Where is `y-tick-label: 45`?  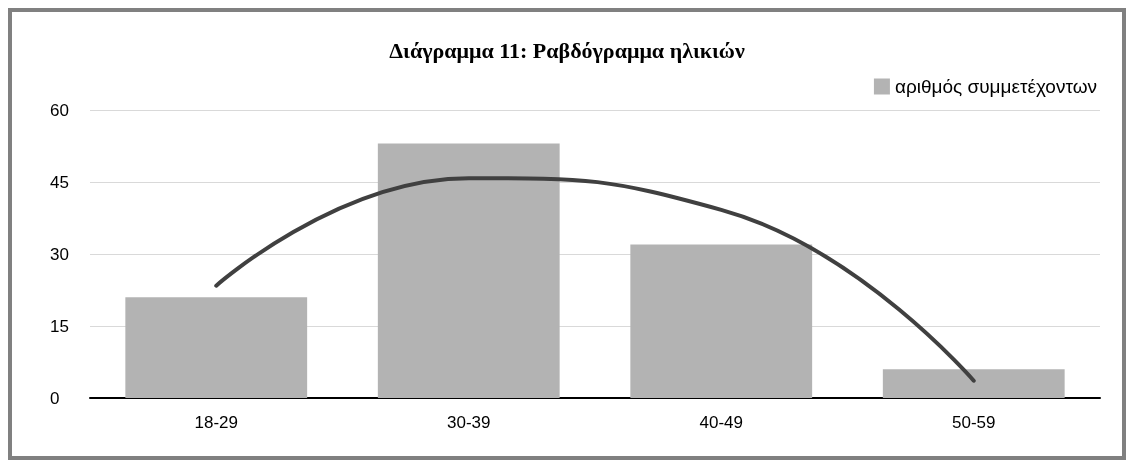 y-tick-label: 45 is located at coordinates (59, 182).